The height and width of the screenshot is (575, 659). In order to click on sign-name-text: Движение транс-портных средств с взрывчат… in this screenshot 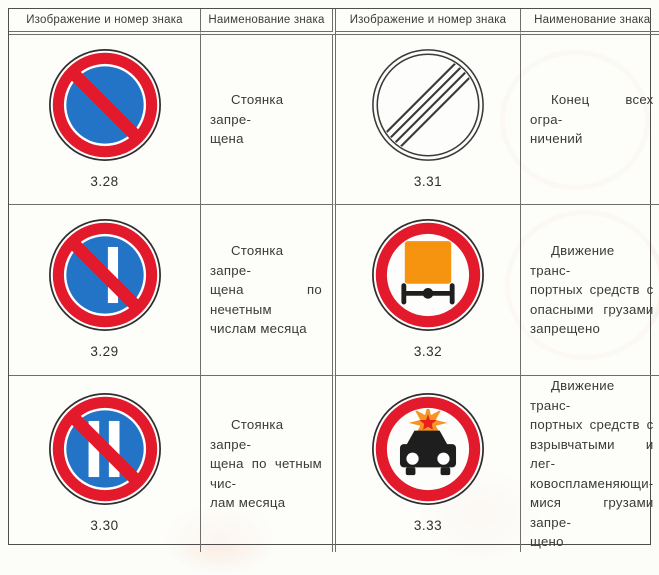, I will do `click(590, 464)`.